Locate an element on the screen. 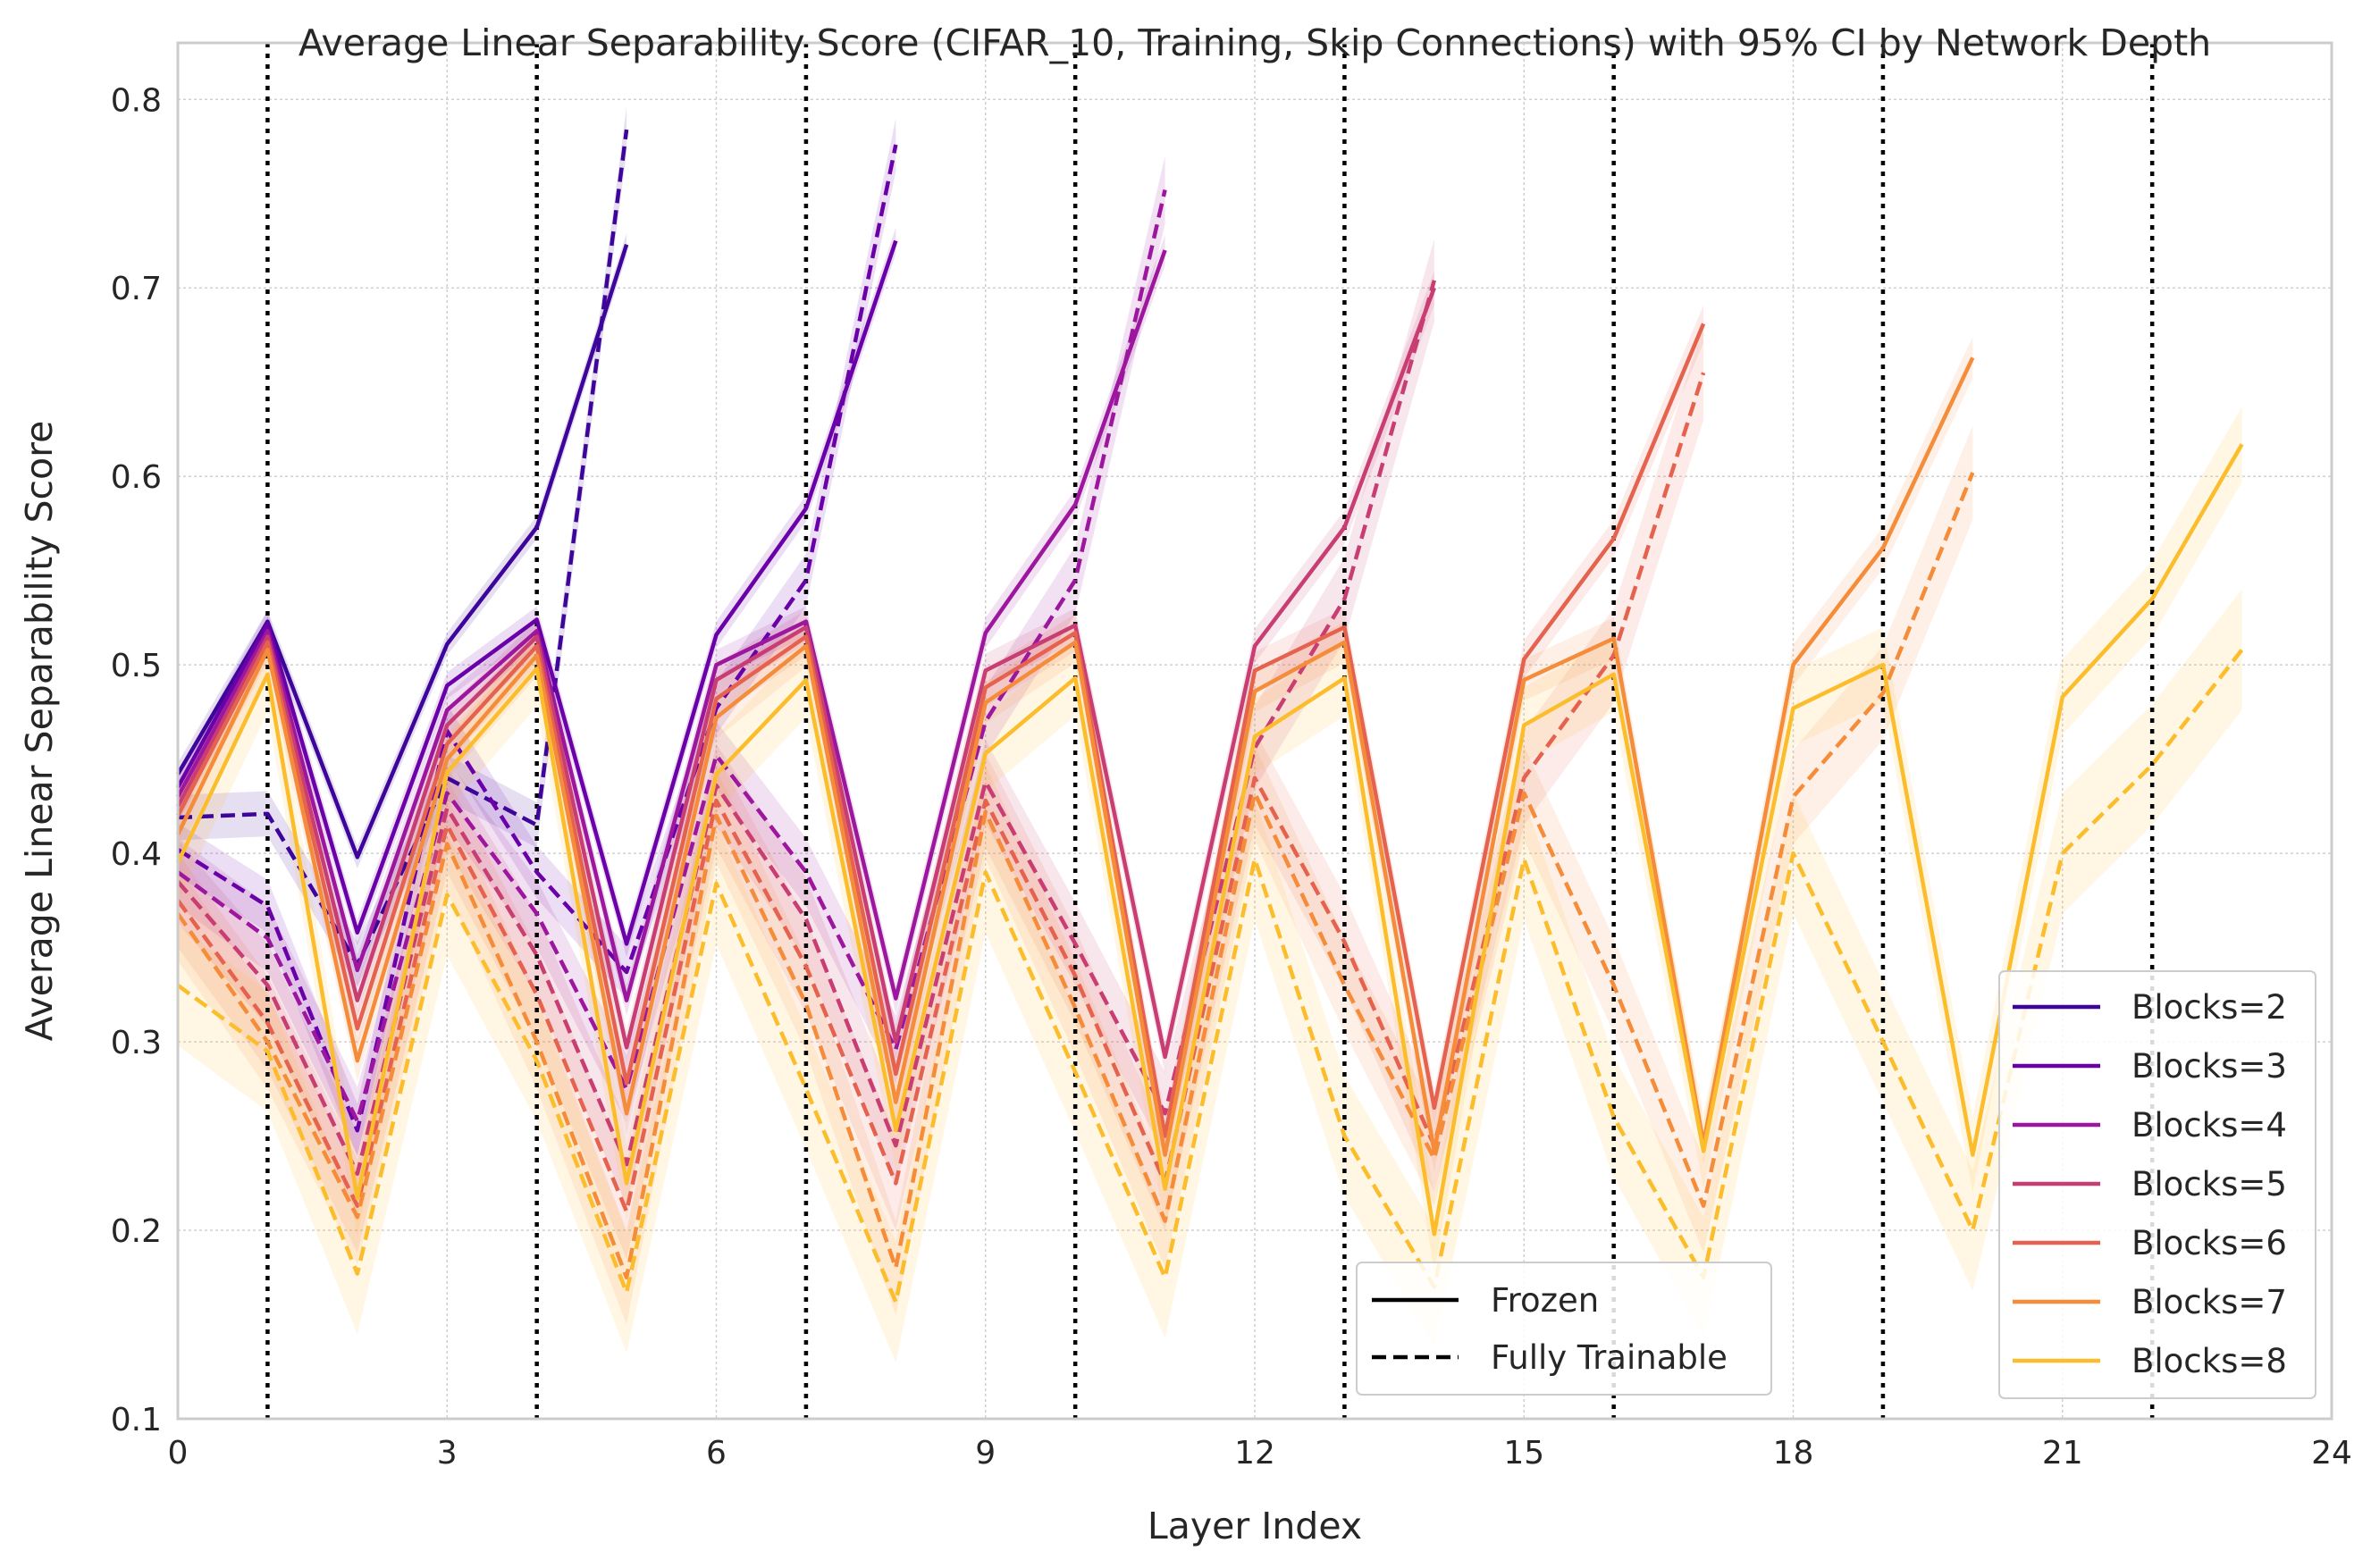  y-tick-label: 0.7 is located at coordinates (136, 289).